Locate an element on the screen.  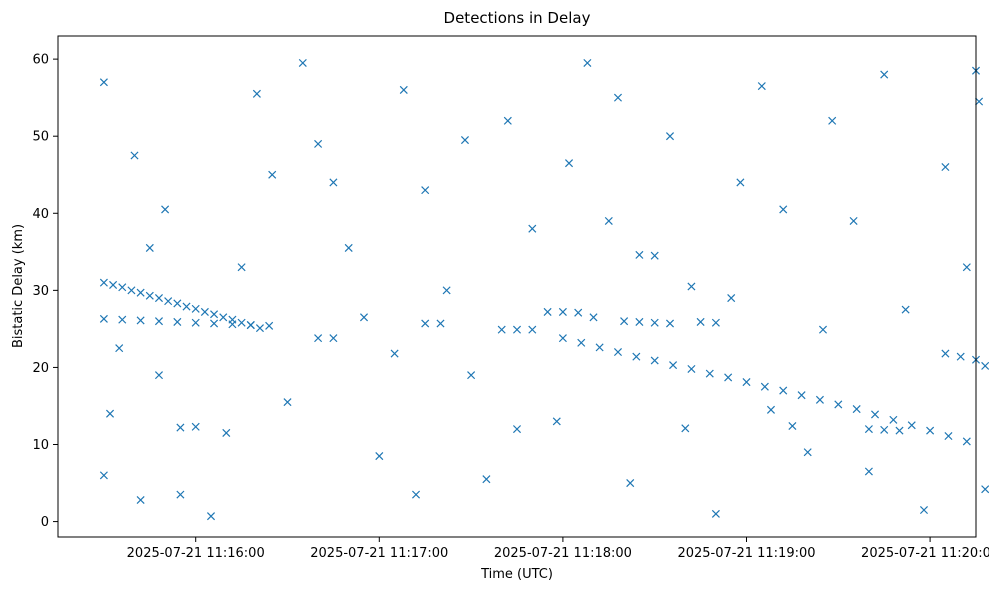
chart-title: Detections in Delay is located at coordinates (517, 18).